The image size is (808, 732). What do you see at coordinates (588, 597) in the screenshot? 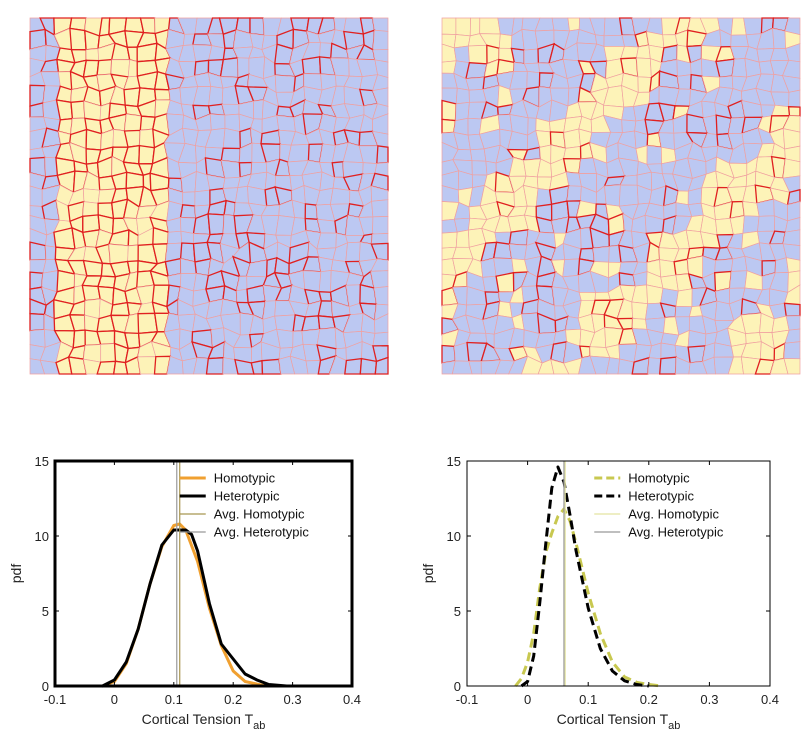
I see `series-homotypic-right` at bounding box center [588, 597].